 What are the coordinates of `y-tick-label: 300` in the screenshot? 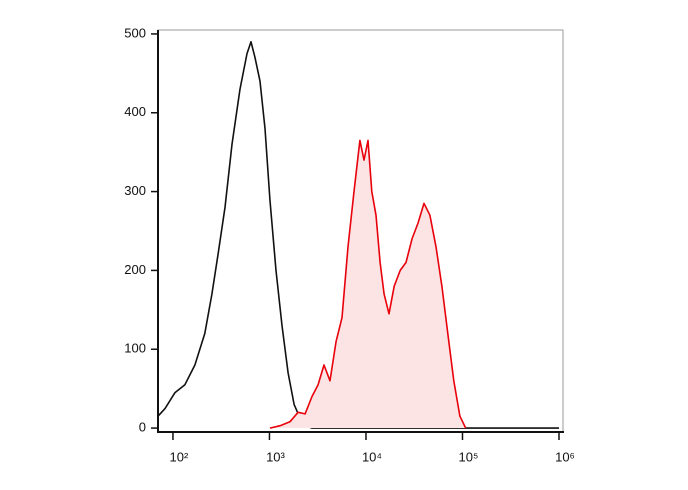 It's located at (135, 190).